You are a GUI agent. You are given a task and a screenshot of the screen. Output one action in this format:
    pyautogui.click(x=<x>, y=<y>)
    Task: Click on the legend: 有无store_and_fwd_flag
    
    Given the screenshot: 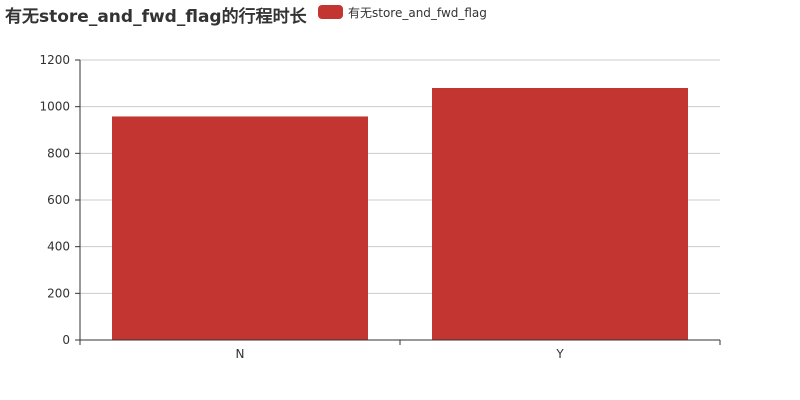 What is the action you would take?
    pyautogui.click(x=402, y=12)
    